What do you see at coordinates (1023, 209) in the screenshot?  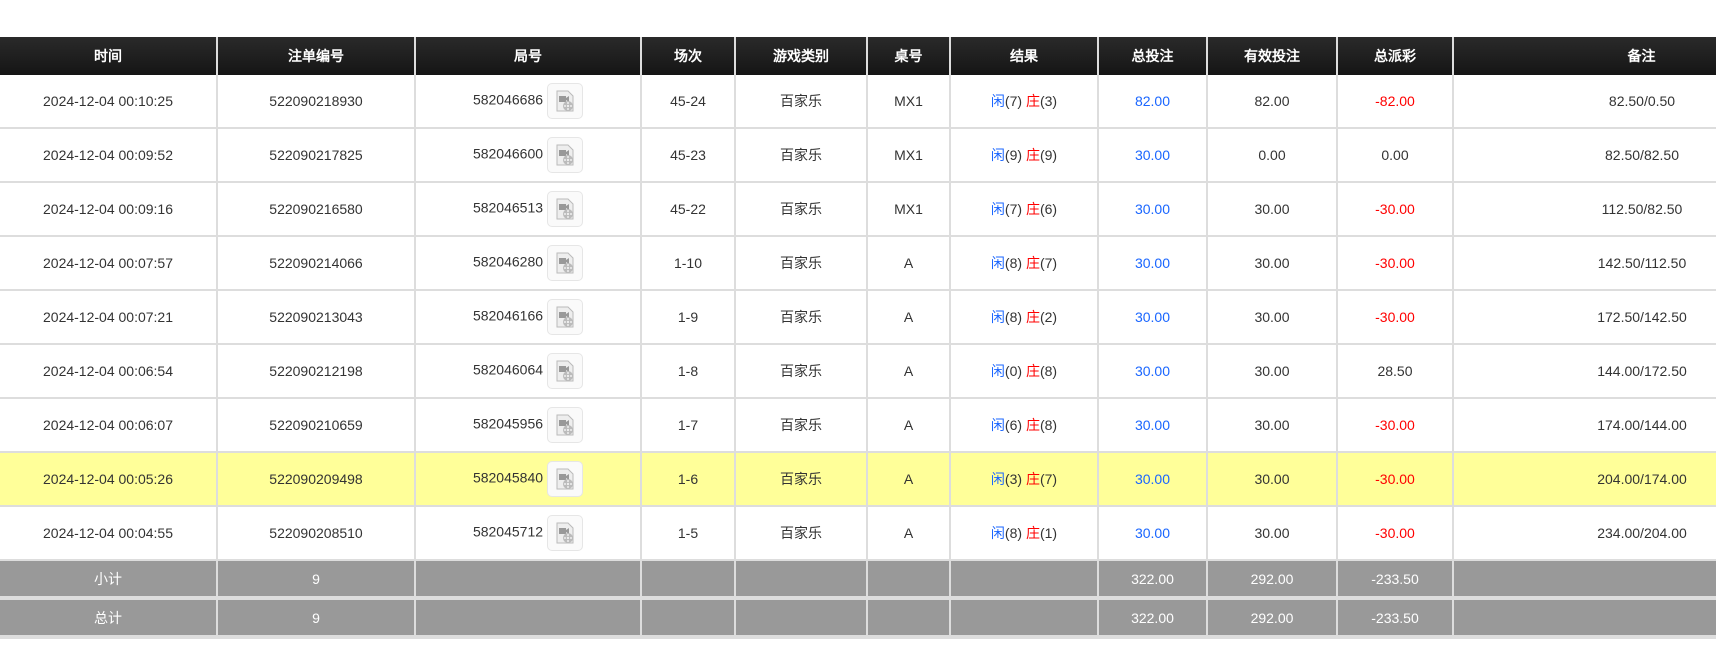 I see `result-cell: 闲(7) 庄(6)` at bounding box center [1023, 209].